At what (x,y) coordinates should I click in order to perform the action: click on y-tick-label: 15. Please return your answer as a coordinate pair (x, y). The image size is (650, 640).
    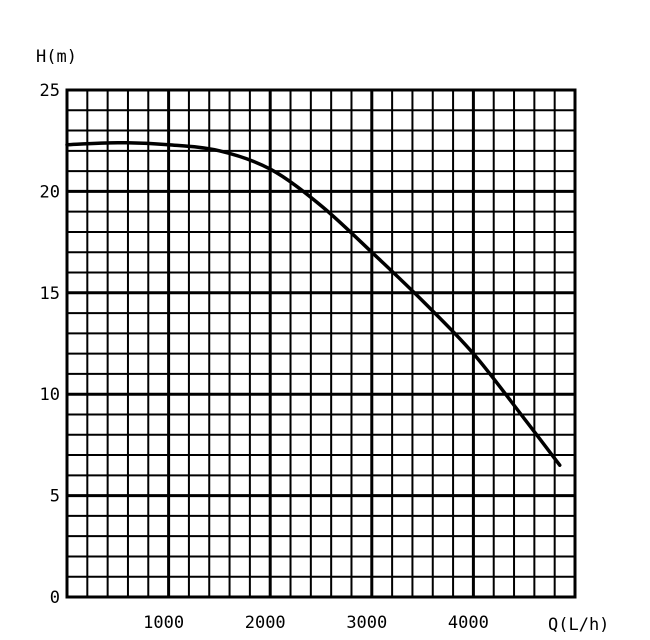
    Looking at the image, I should click on (50, 294).